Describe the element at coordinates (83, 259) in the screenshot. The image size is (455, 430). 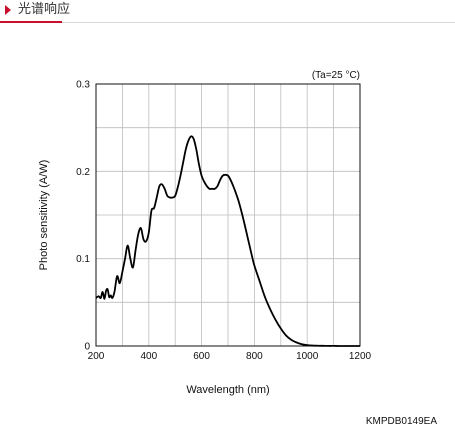
I see `y-tick-label: 0.1` at that location.